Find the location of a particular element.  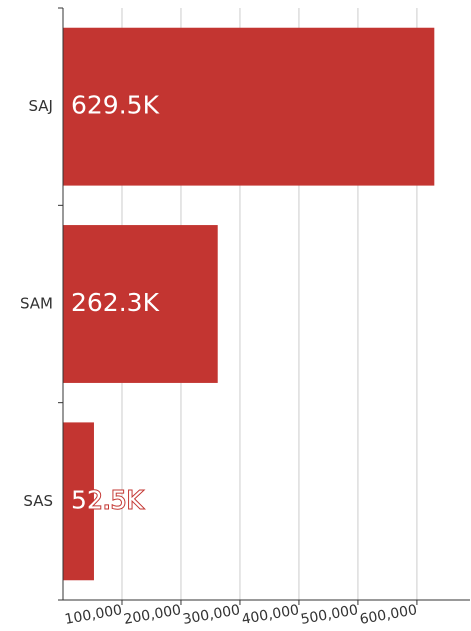

x-tick-label: 500,000 is located at coordinates (330, 615).